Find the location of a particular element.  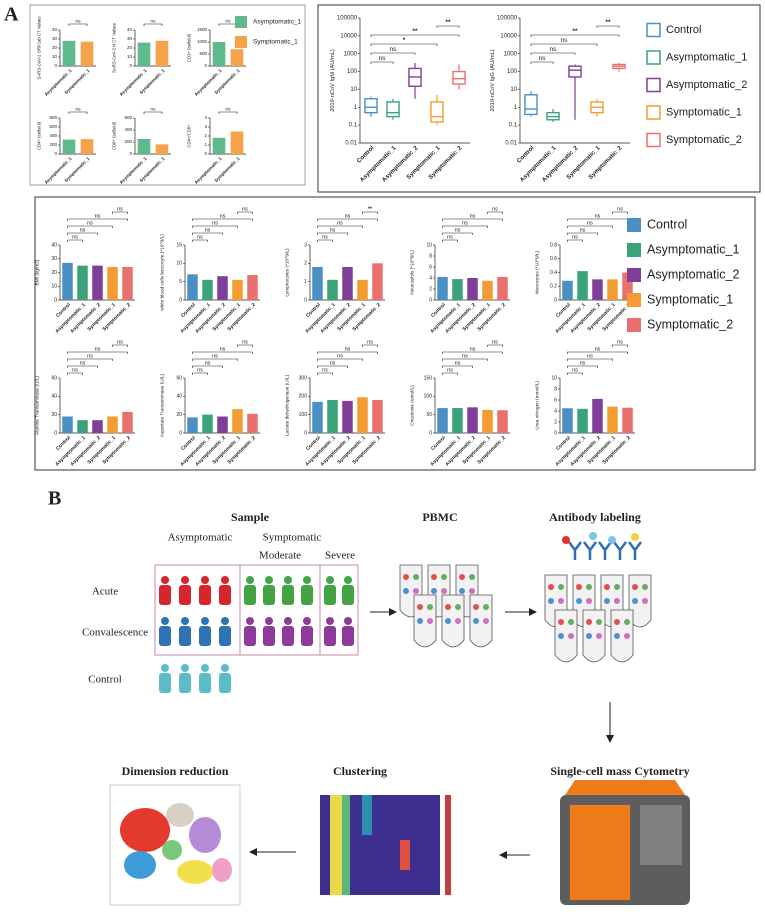

y-tick-label: 10000 is located at coordinates (348, 36).